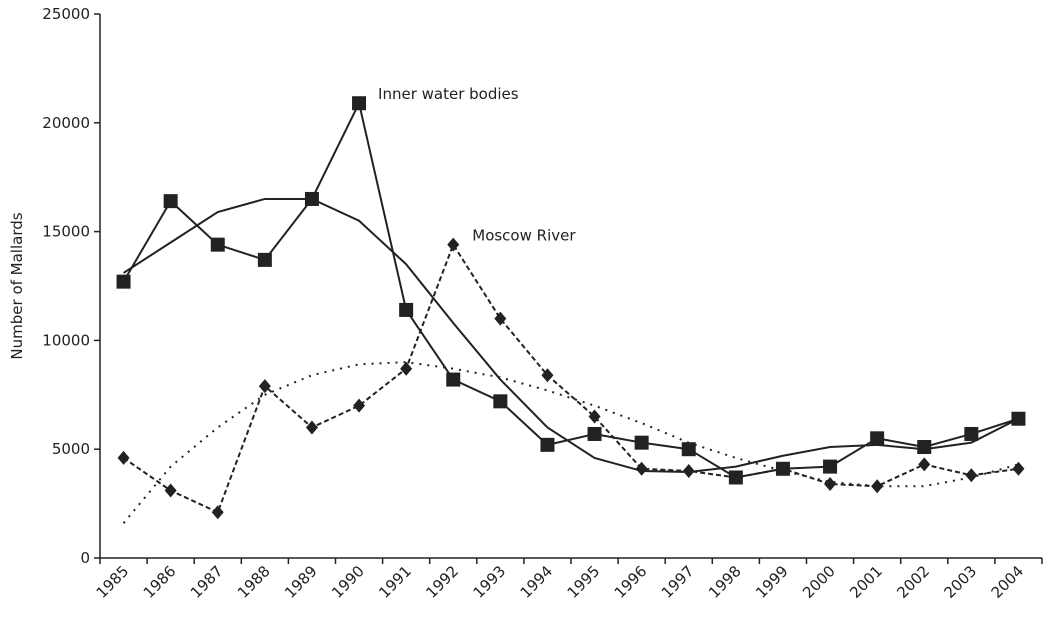 This screenshot has height=626, width=1051. What do you see at coordinates (725, 582) in the screenshot?
I see `x-tick-label: 1998` at bounding box center [725, 582].